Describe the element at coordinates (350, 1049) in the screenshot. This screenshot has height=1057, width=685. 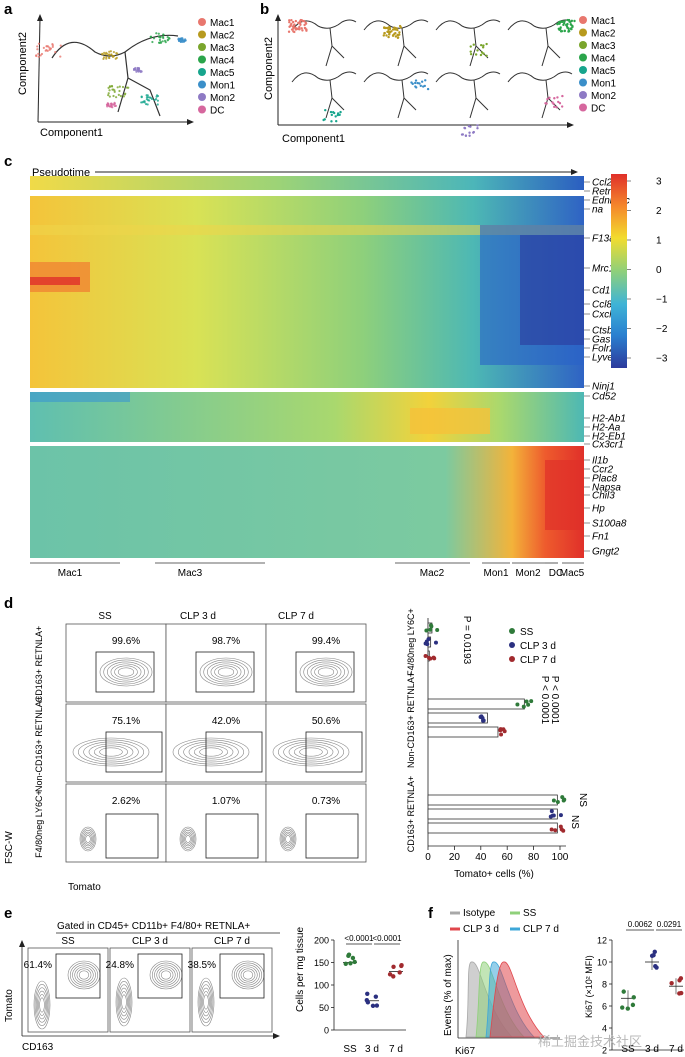
I see `e-plot-x-label: SS` at that location.